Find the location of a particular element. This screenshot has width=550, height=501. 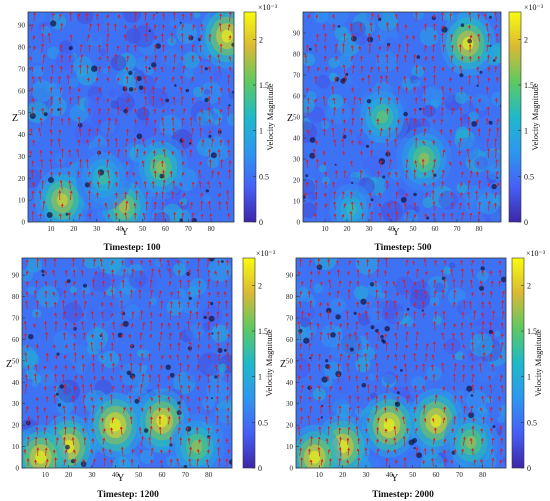

y-tick-label: 70 is located at coordinates (22, 69).